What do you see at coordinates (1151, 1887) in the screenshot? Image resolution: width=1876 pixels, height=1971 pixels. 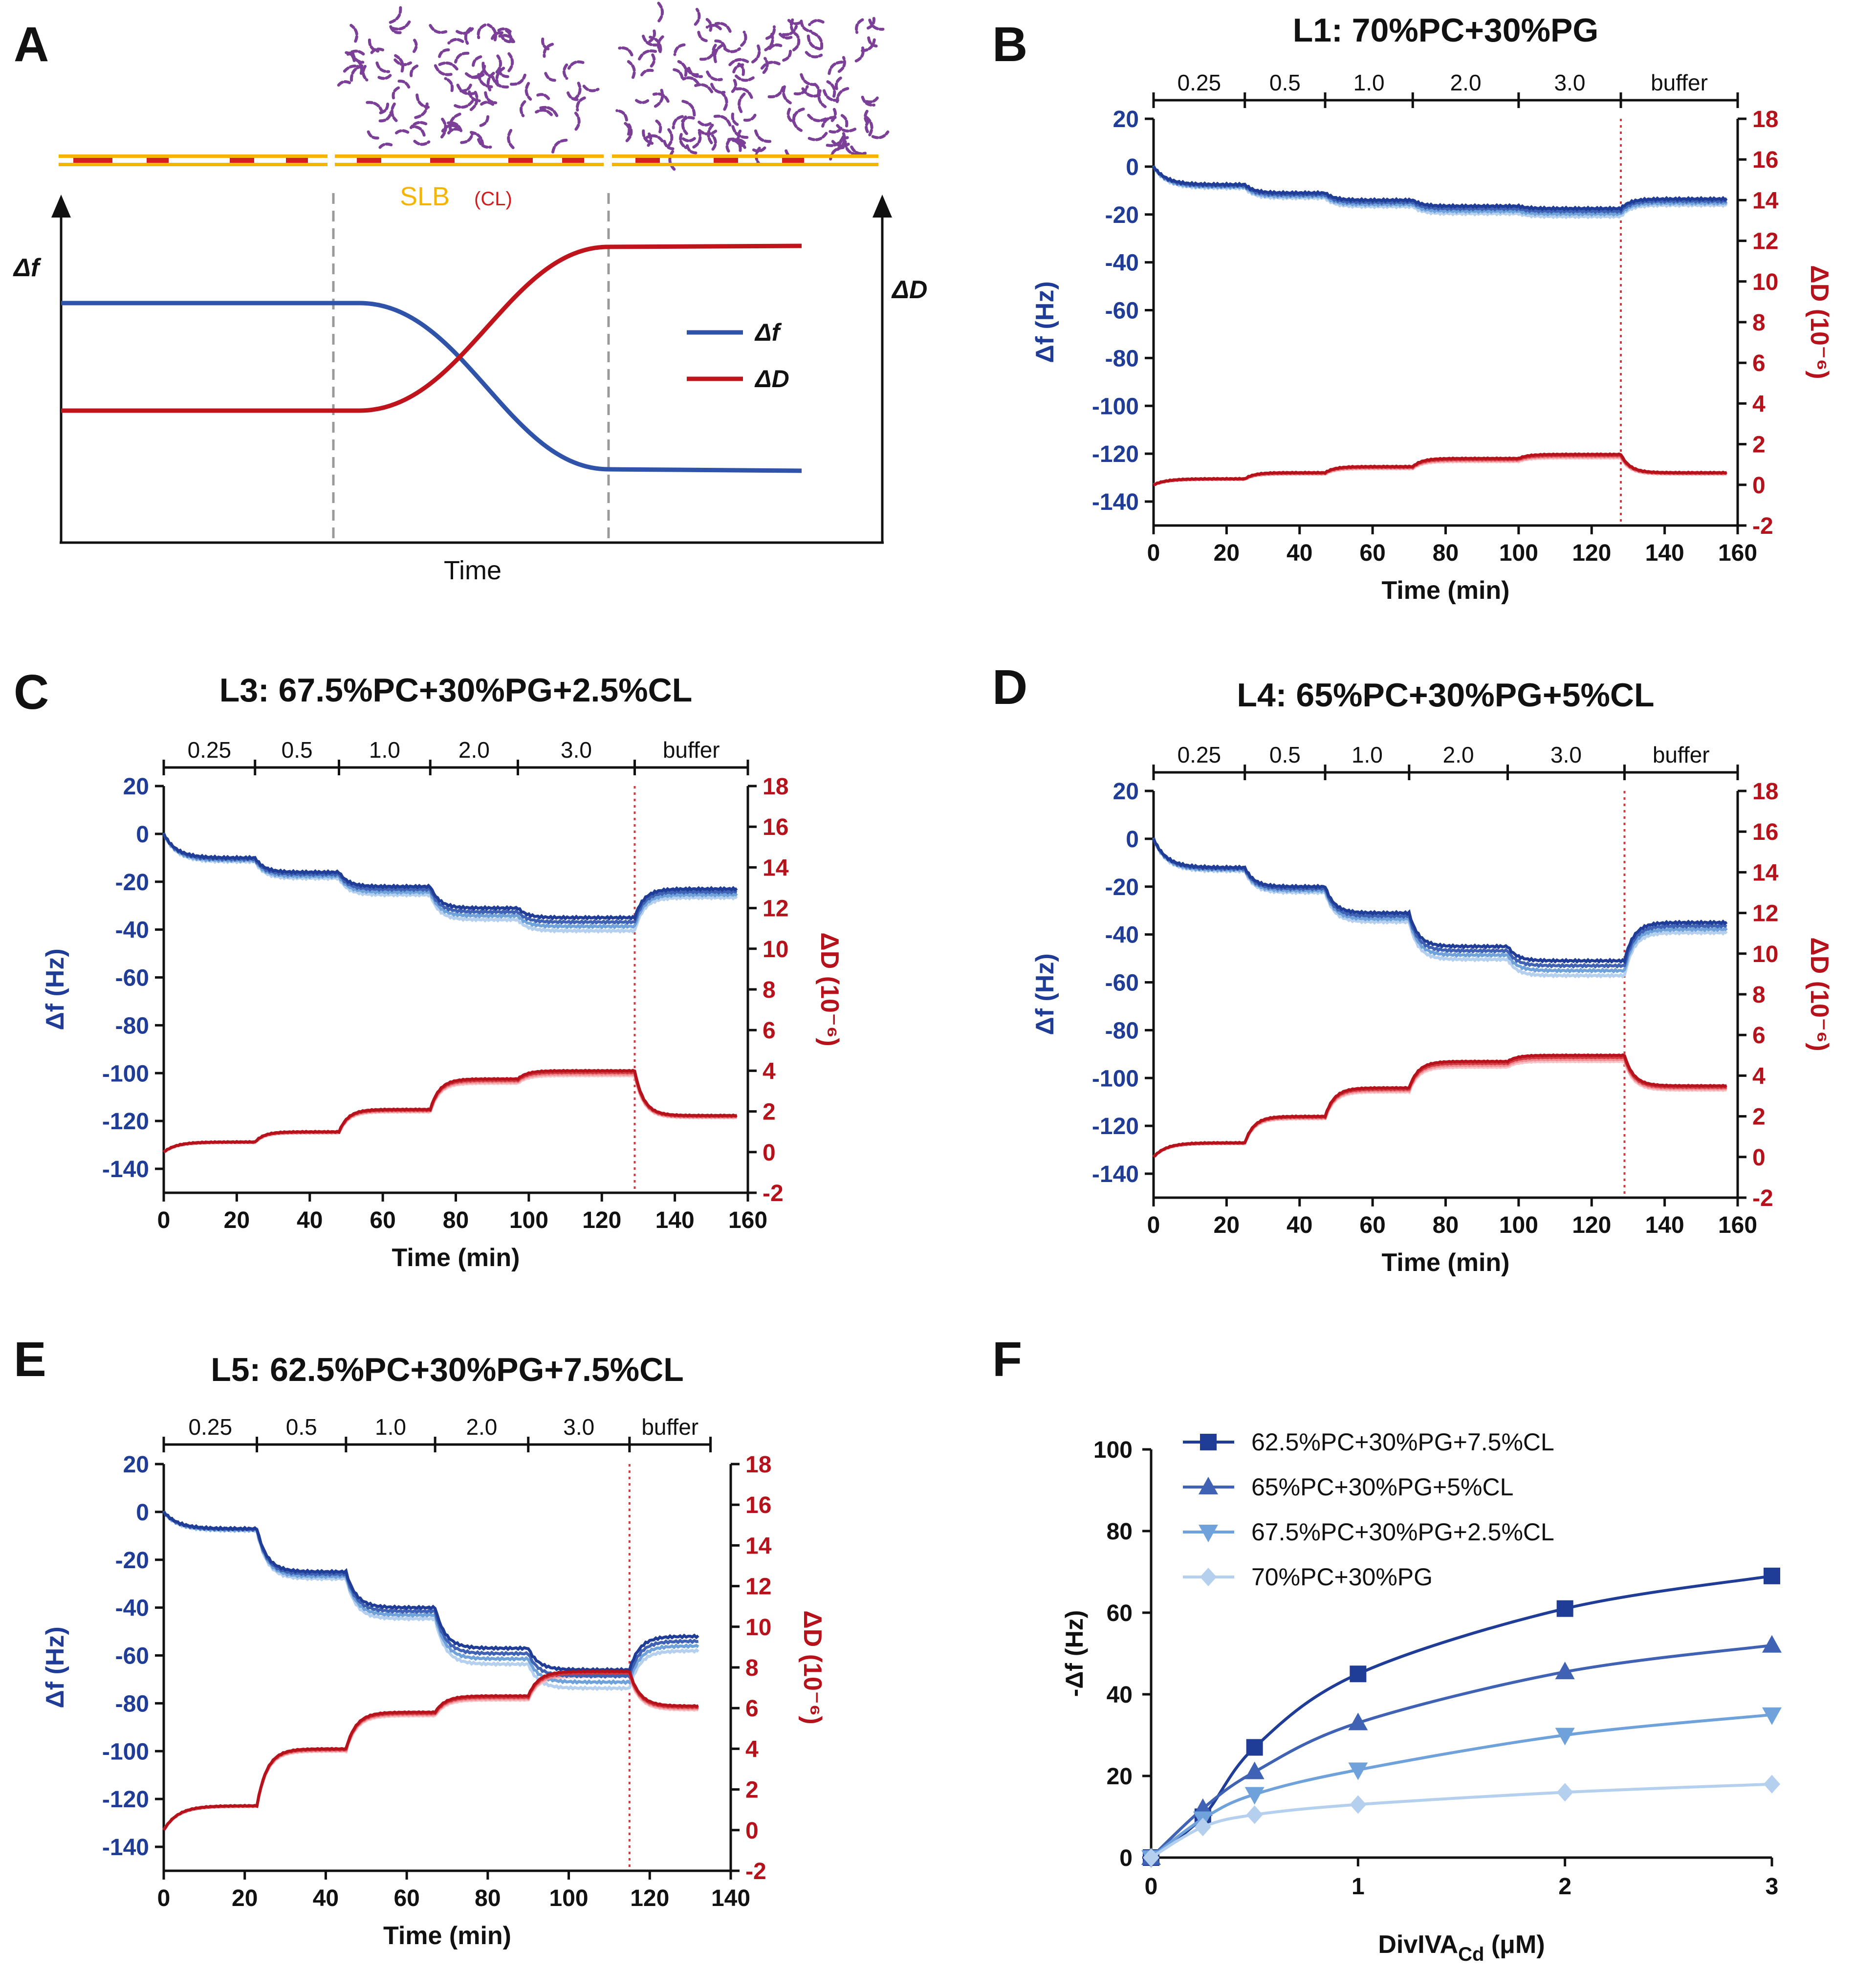 I see `f-x-tick-label: 0` at bounding box center [1151, 1887].